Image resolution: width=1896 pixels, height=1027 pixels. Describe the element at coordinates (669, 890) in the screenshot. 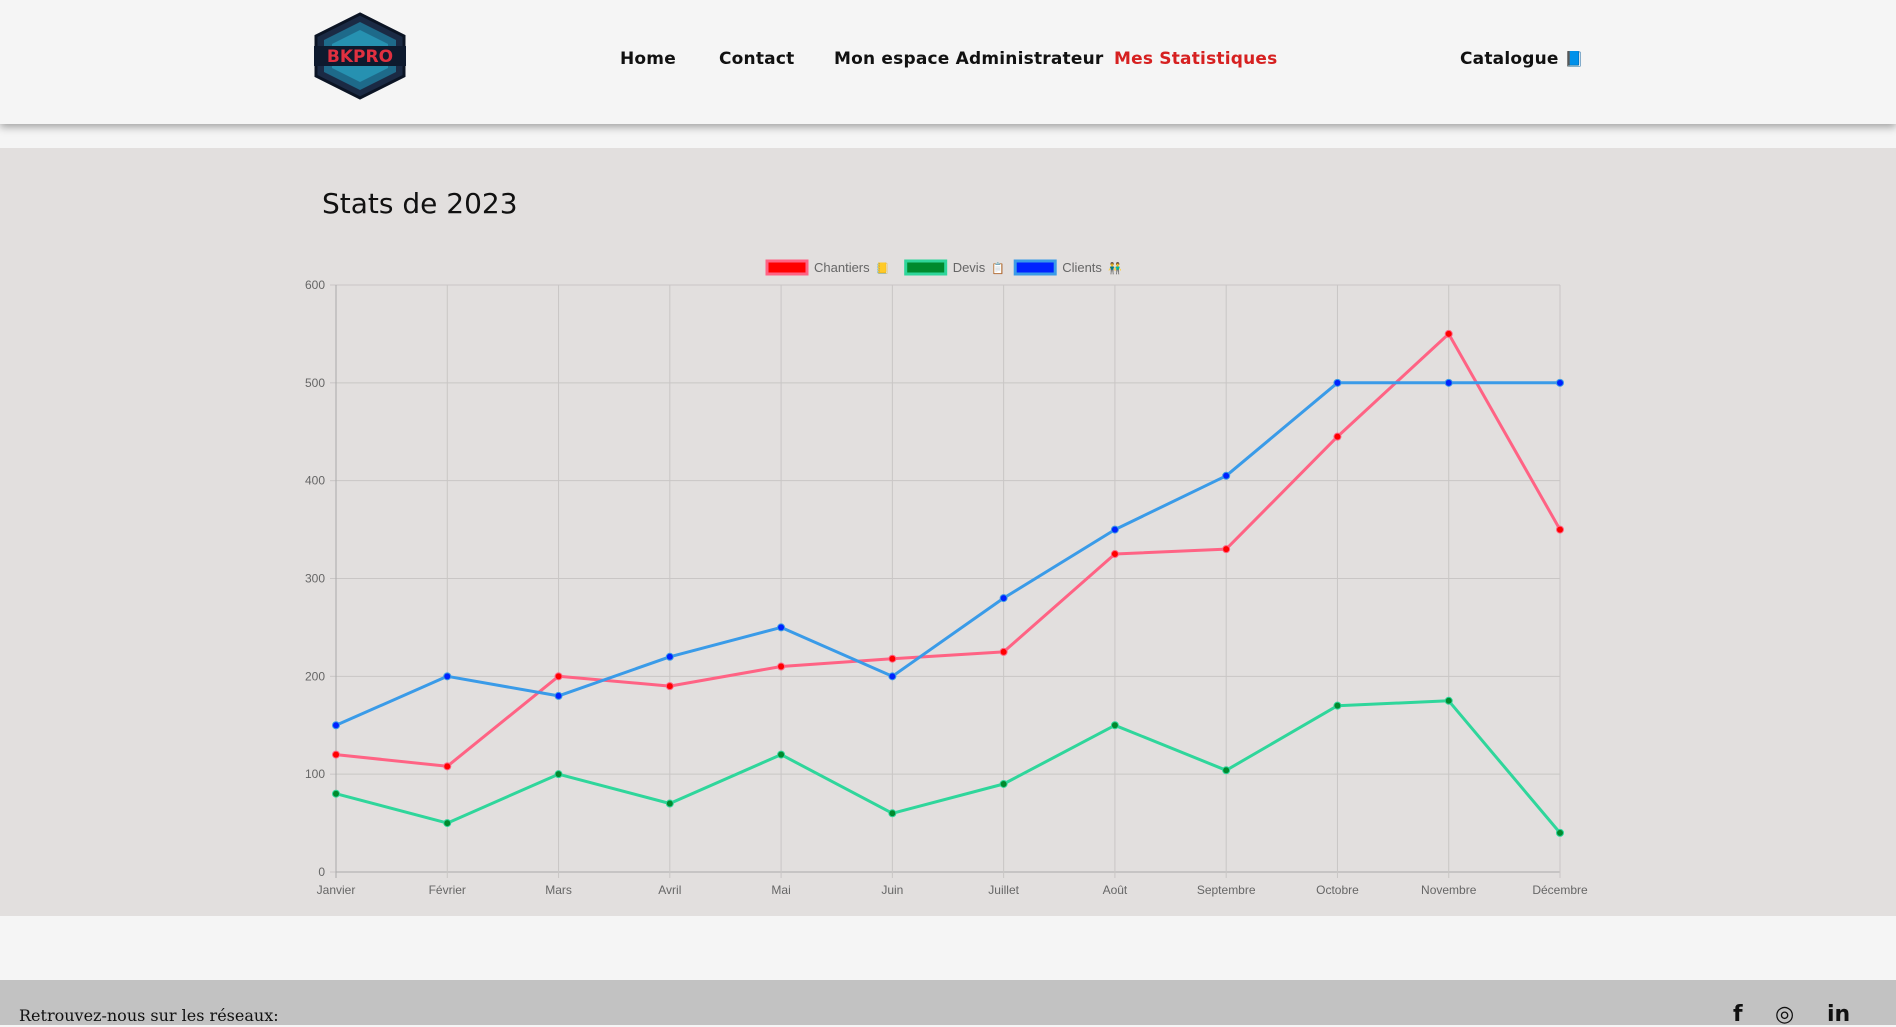

I see `x-tick-label: Avril` at that location.